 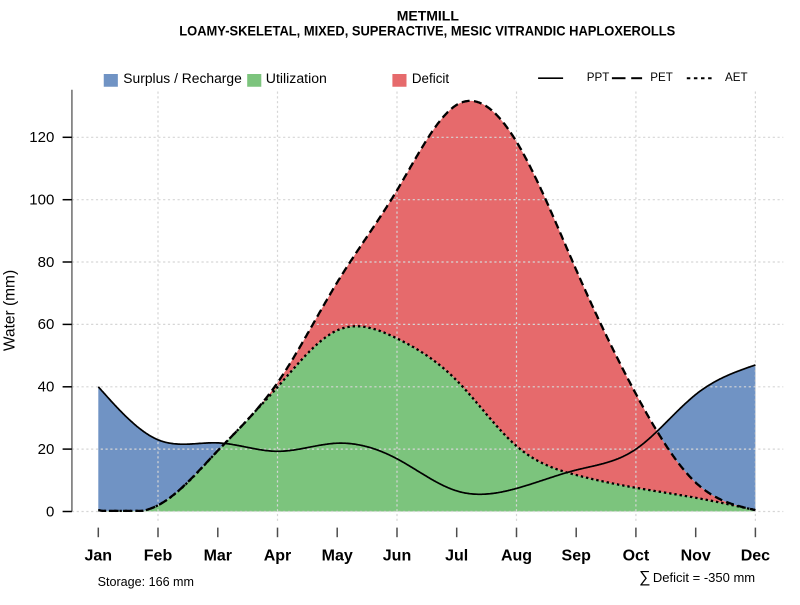 What do you see at coordinates (50, 511) in the screenshot?
I see `svg-text: 0` at bounding box center [50, 511].